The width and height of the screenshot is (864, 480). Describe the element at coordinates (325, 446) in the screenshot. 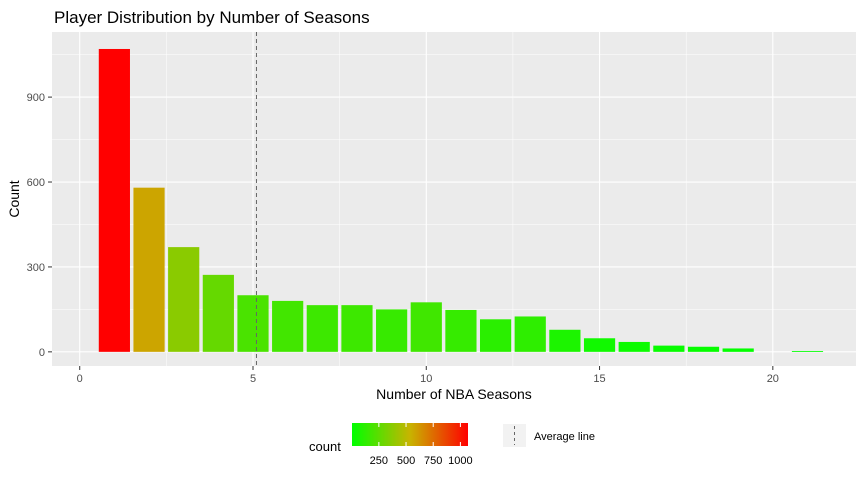

I see `legend-fill-title: count` at that location.